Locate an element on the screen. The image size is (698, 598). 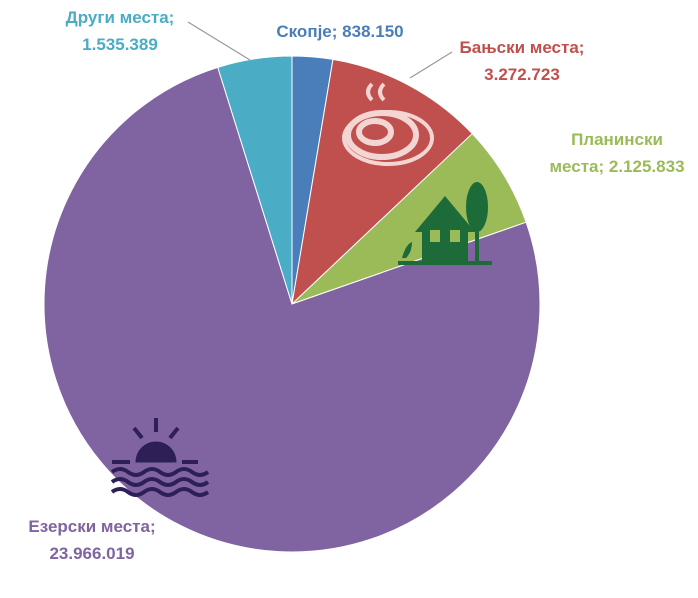
value-label: 838.150 is located at coordinates (373, 31).